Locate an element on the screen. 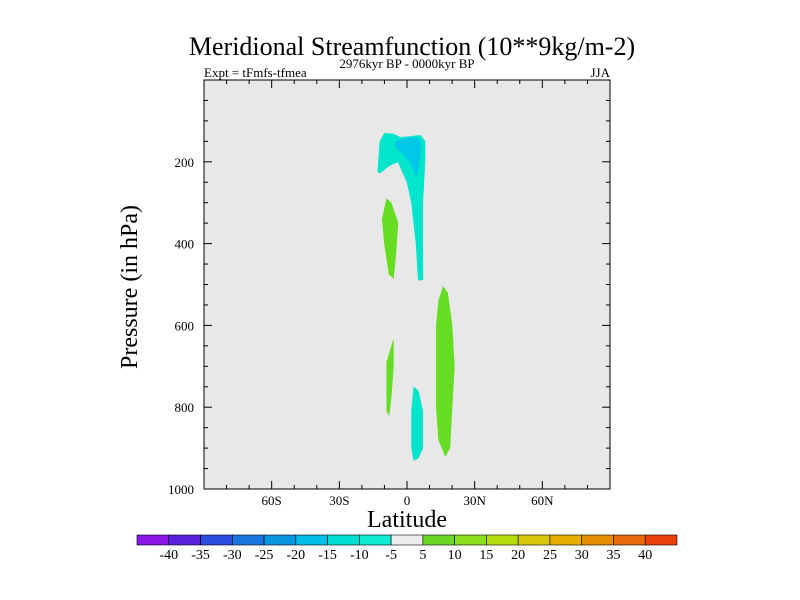 The height and width of the screenshot is (600, 800). lower-left-positive-cell is located at coordinates (390, 378).